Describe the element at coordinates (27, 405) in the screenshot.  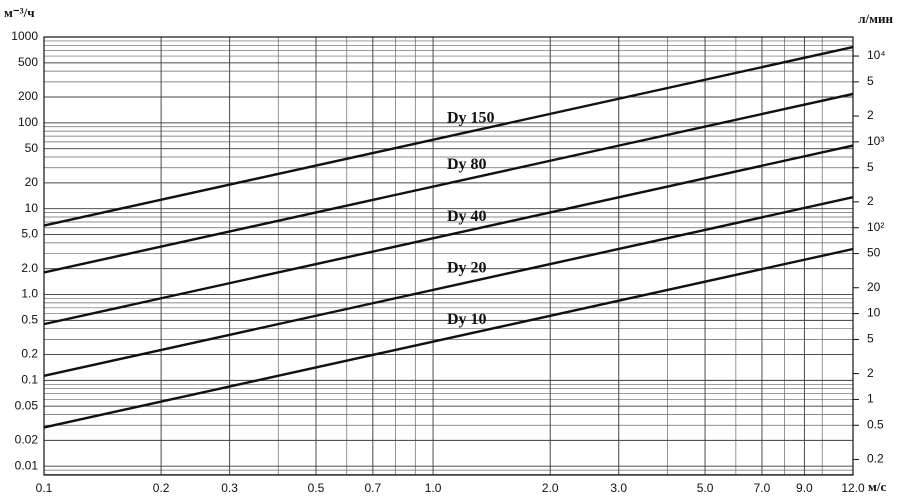
I see `y-tick-label: 0.05` at that location.